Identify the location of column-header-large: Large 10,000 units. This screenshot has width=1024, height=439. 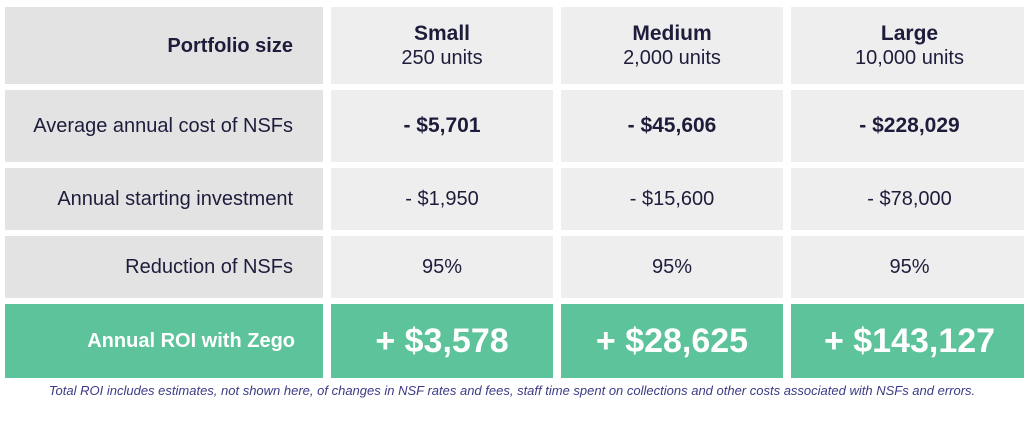
(907, 45).